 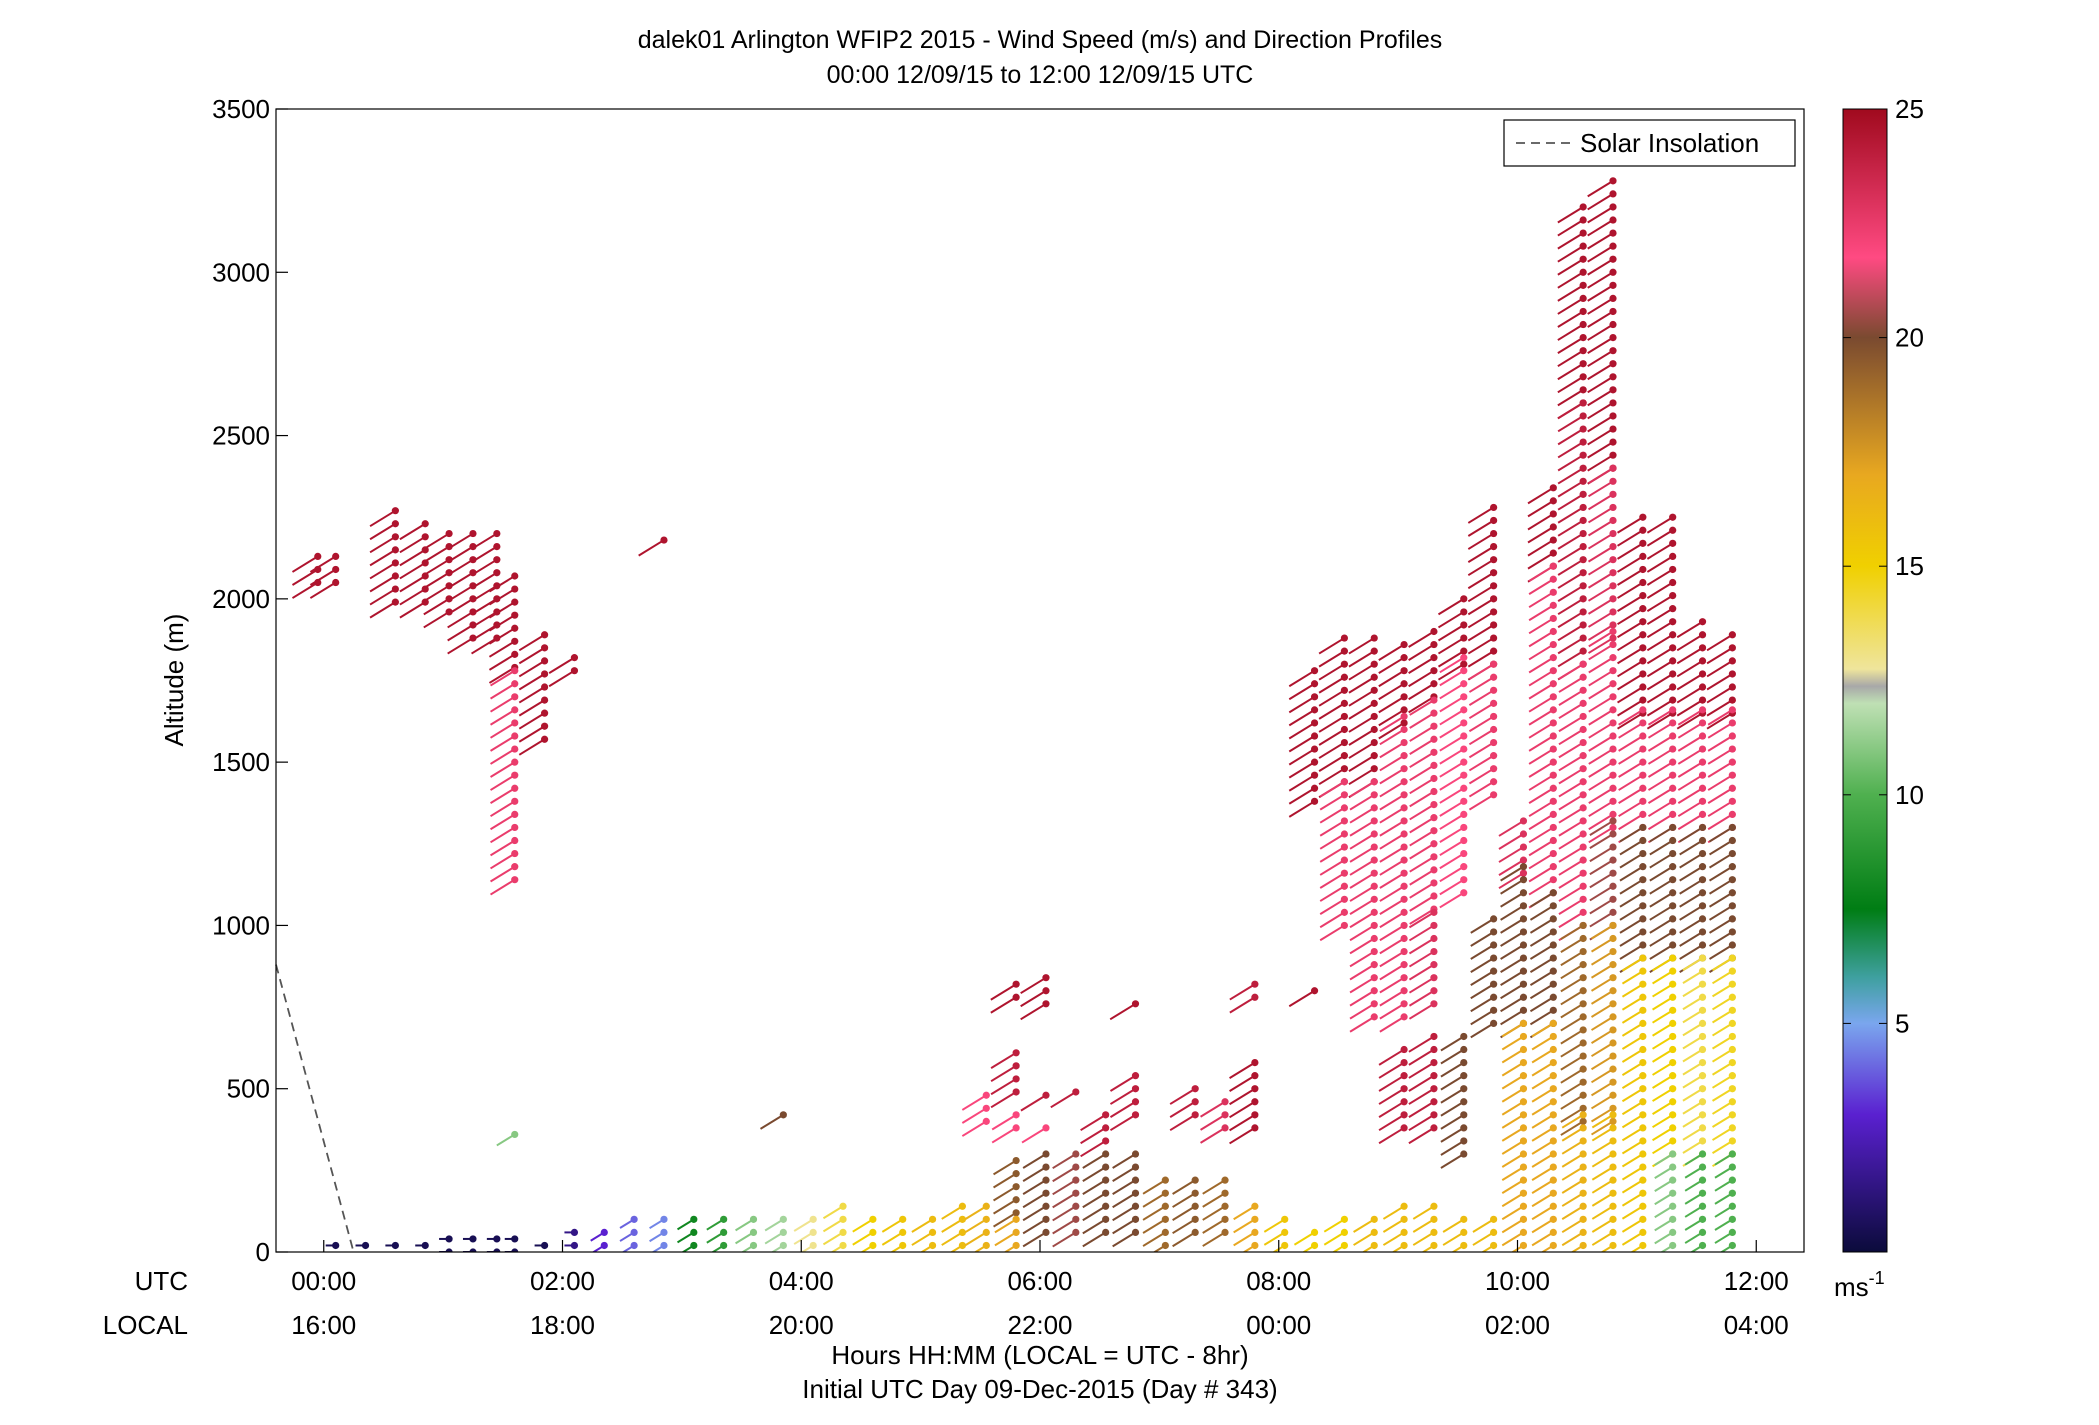 What do you see at coordinates (241, 925) in the screenshot?
I see `y-tick-label: 1000` at bounding box center [241, 925].